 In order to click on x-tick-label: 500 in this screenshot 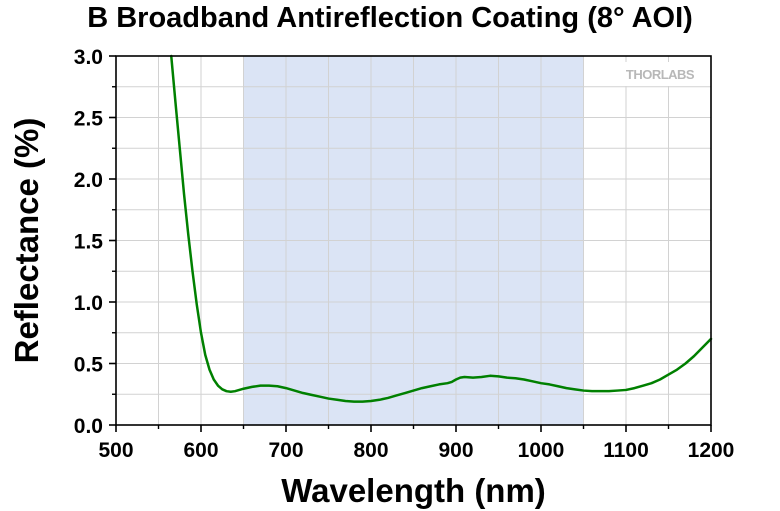, I will do `click(115, 450)`.